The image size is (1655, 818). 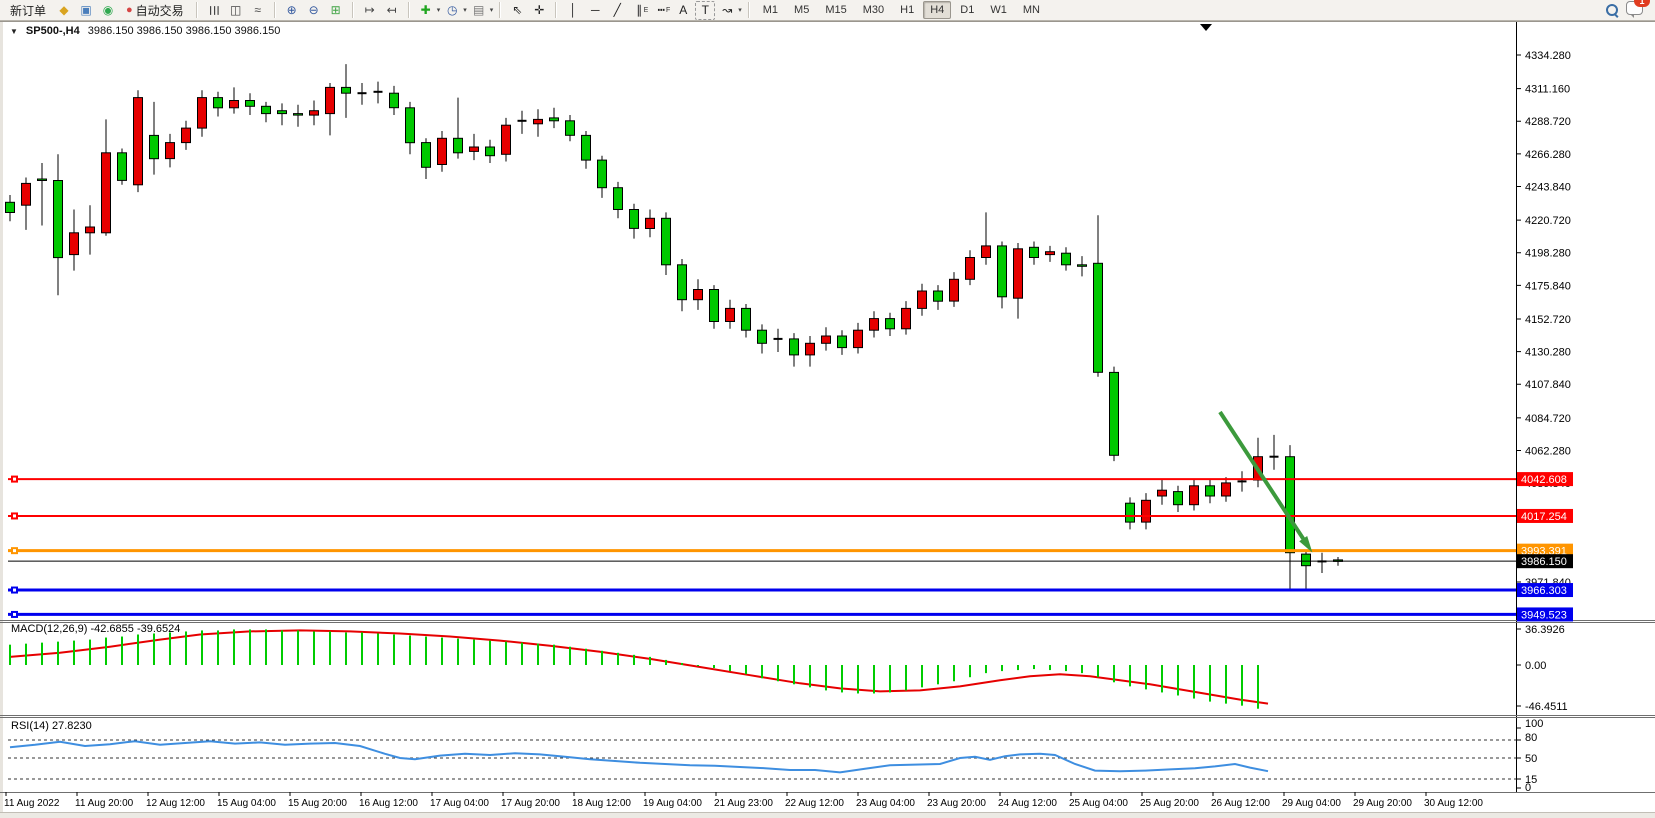 I want to click on memo-icon: ◆, so click(x=64, y=9).